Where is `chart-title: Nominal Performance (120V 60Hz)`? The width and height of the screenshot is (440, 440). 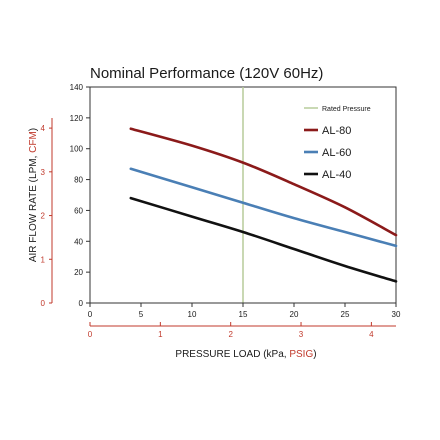
chart-title: Nominal Performance (120V 60Hz) is located at coordinates (206, 73).